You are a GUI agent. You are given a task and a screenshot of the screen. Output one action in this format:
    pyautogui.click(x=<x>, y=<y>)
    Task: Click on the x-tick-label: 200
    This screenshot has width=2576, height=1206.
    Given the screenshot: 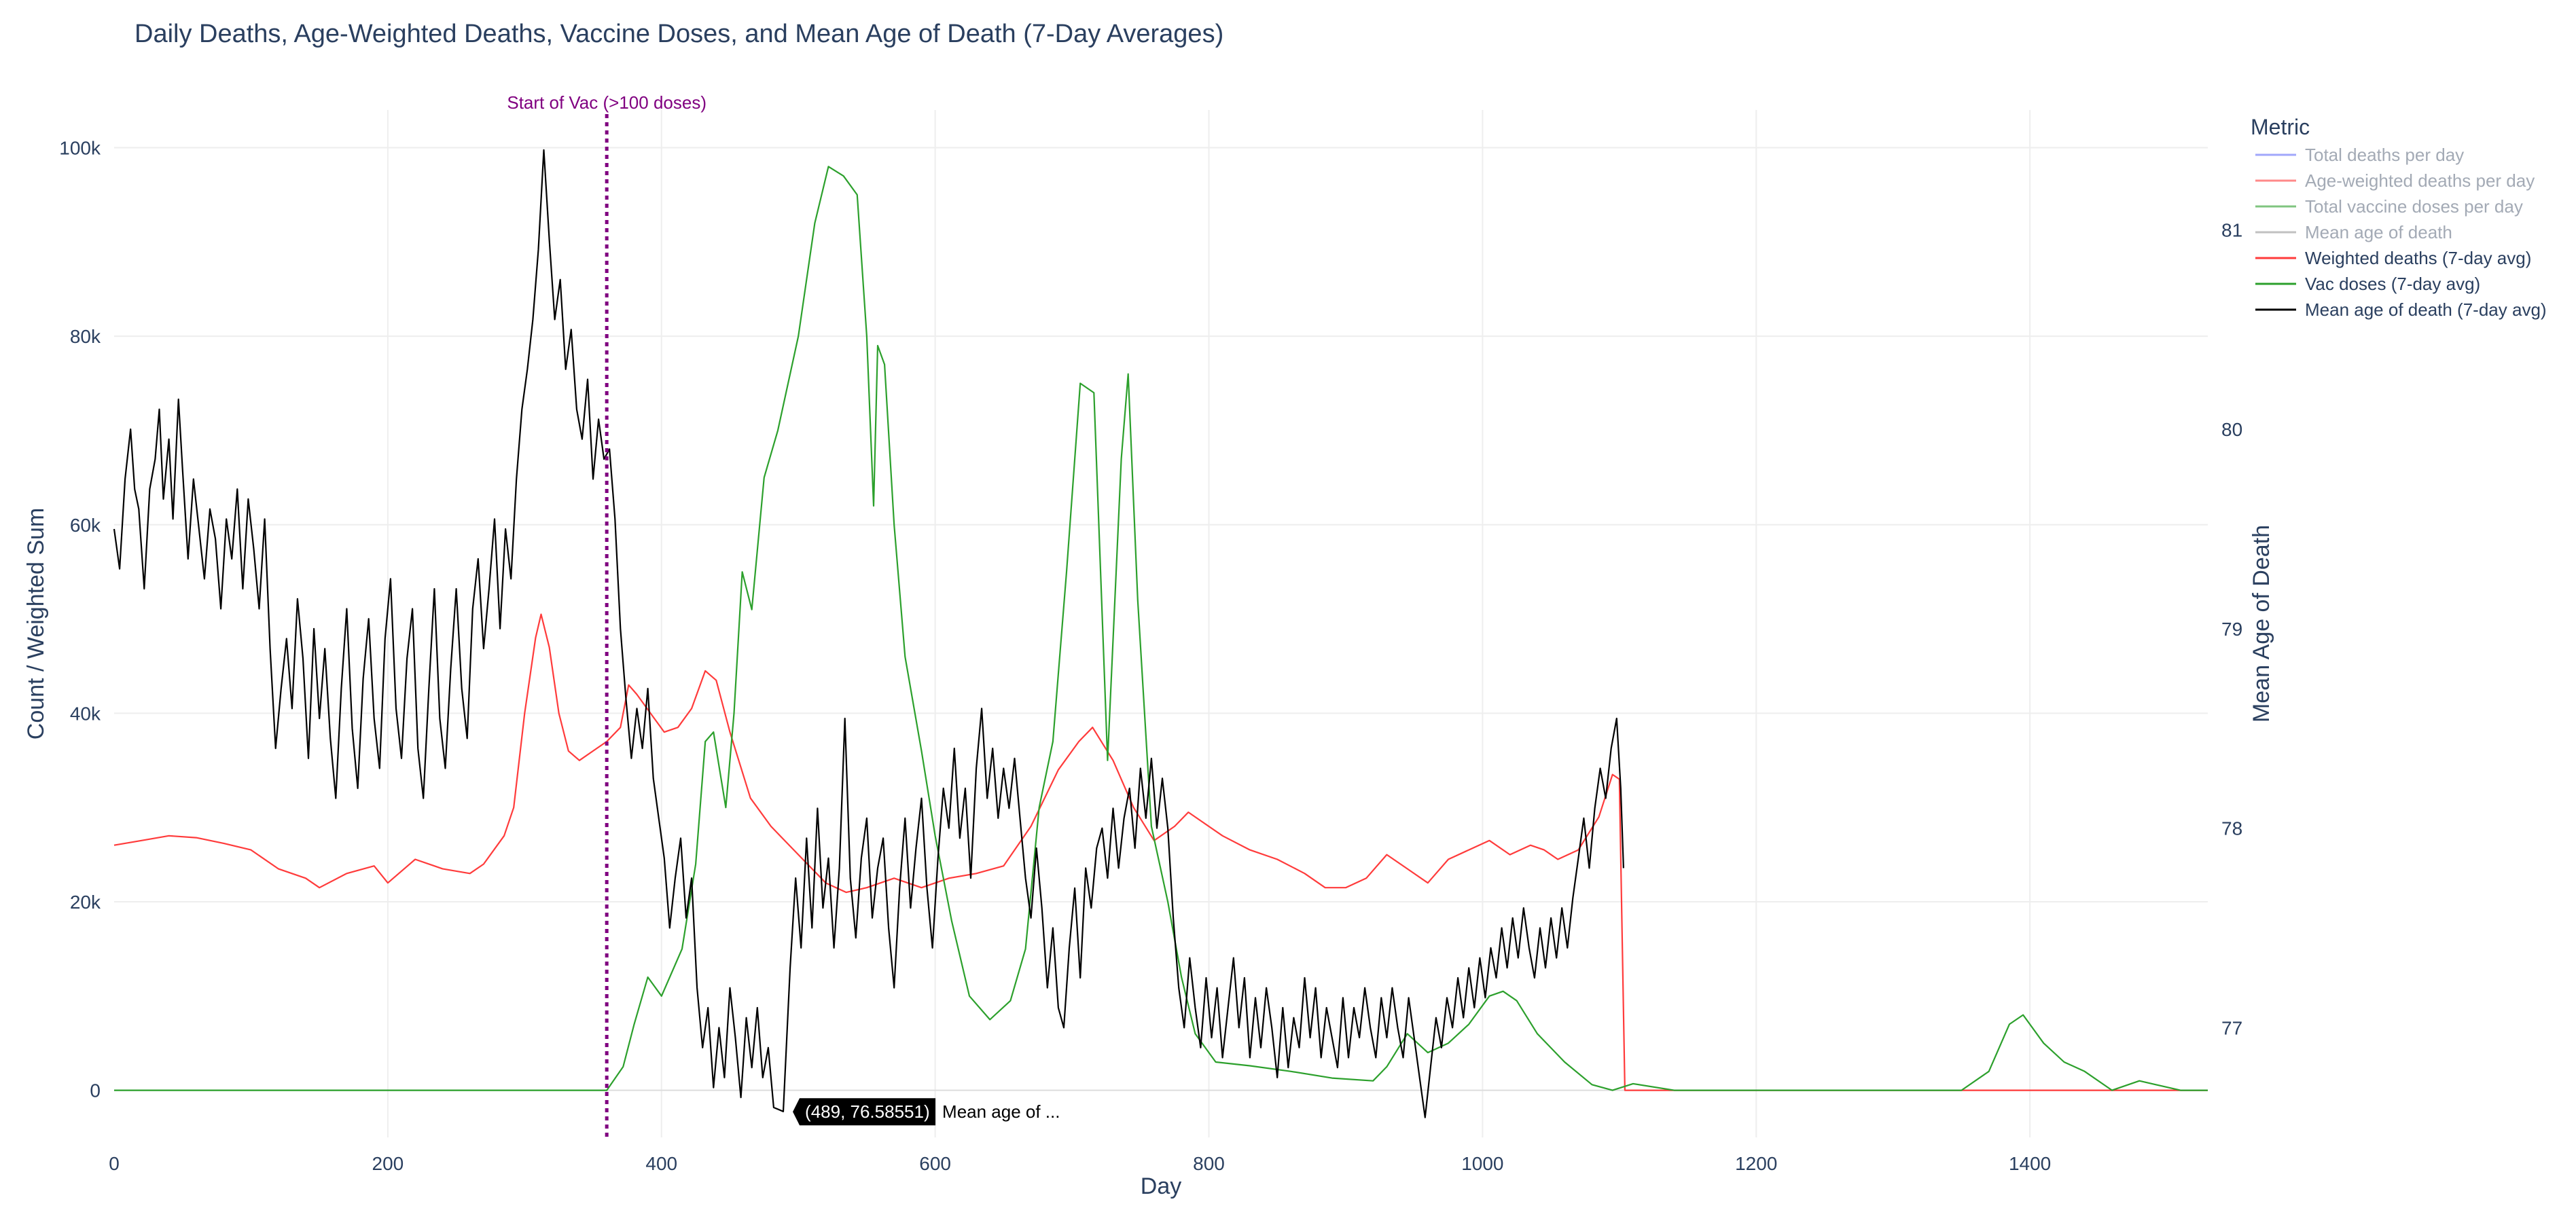 What is the action you would take?
    pyautogui.click(x=388, y=1163)
    